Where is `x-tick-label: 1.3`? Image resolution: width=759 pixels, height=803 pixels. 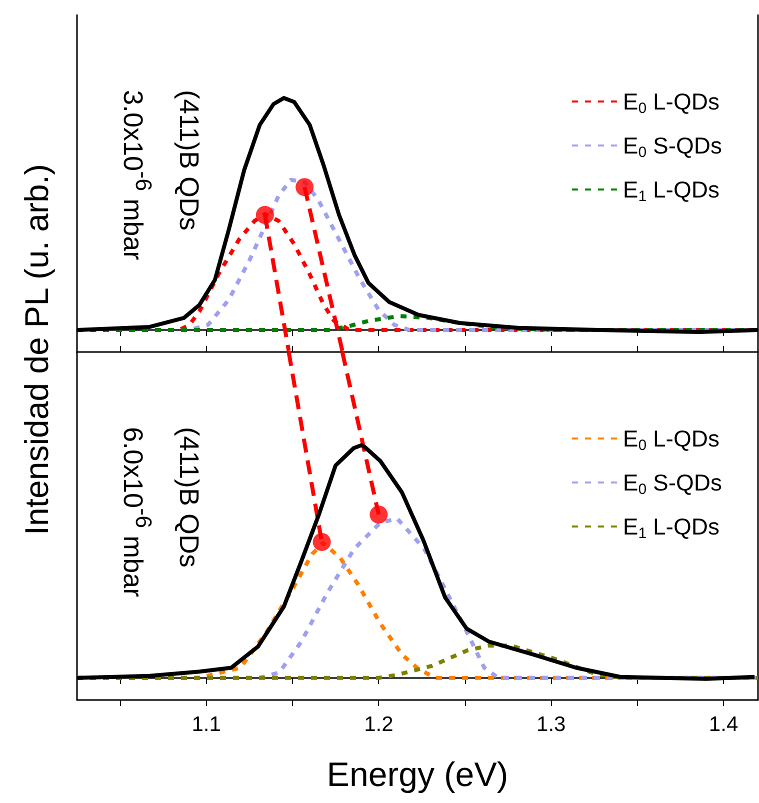
x-tick-label: 1.3 is located at coordinates (551, 724).